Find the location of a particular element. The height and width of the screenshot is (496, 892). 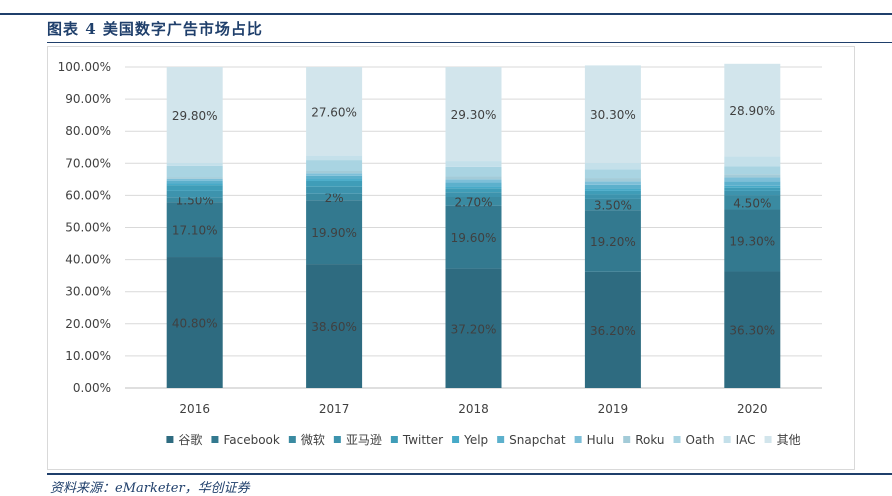

legend-label: Twitter is located at coordinates (422, 440).